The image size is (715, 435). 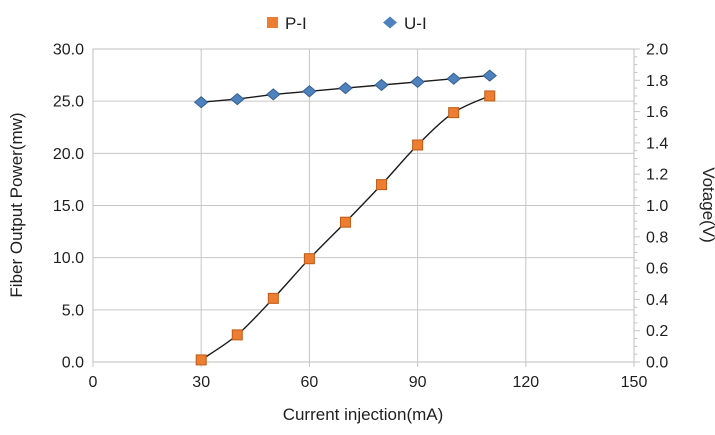 I want to click on y-right-tick-label: 1.4, so click(x=657, y=143).